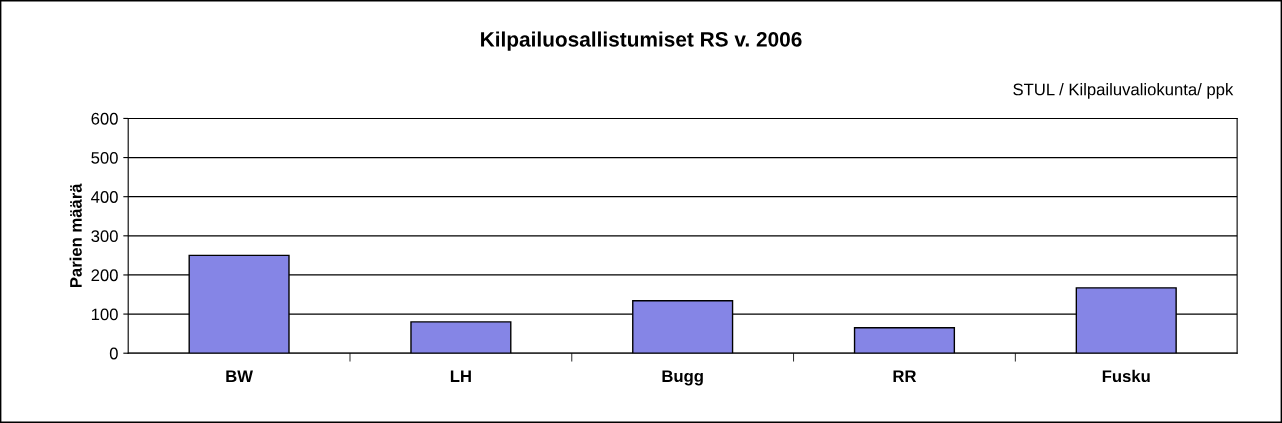 The height and width of the screenshot is (423, 1282). Describe the element at coordinates (113, 353) in the screenshot. I see `y-tick-label: 0` at that location.